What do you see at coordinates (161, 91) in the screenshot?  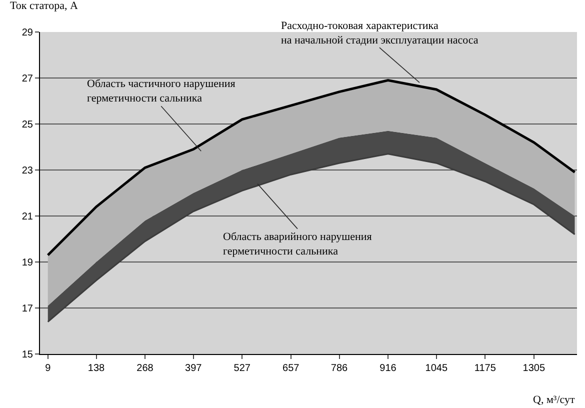 I see `annotation: Область частичного нарушения герметичности сальника` at bounding box center [161, 91].